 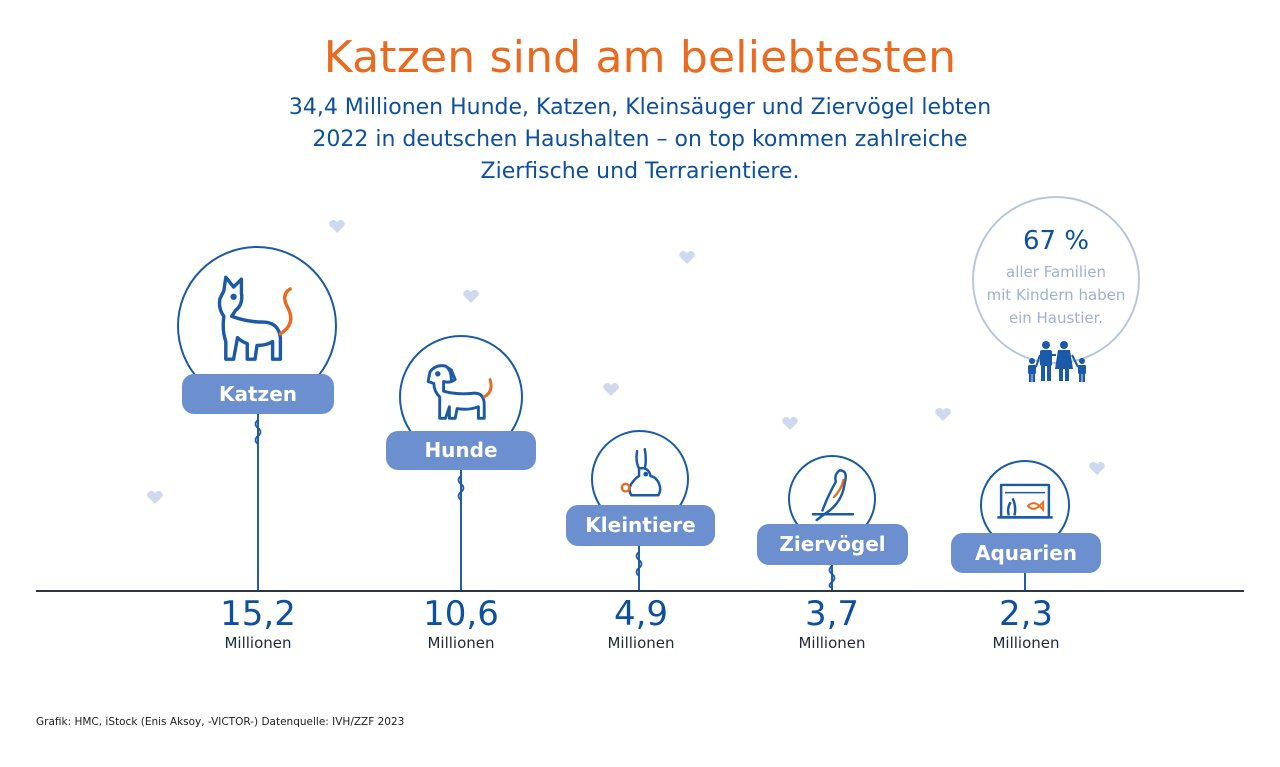 What do you see at coordinates (1056, 272) in the screenshot?
I see `family-text-line: aller Familien` at bounding box center [1056, 272].